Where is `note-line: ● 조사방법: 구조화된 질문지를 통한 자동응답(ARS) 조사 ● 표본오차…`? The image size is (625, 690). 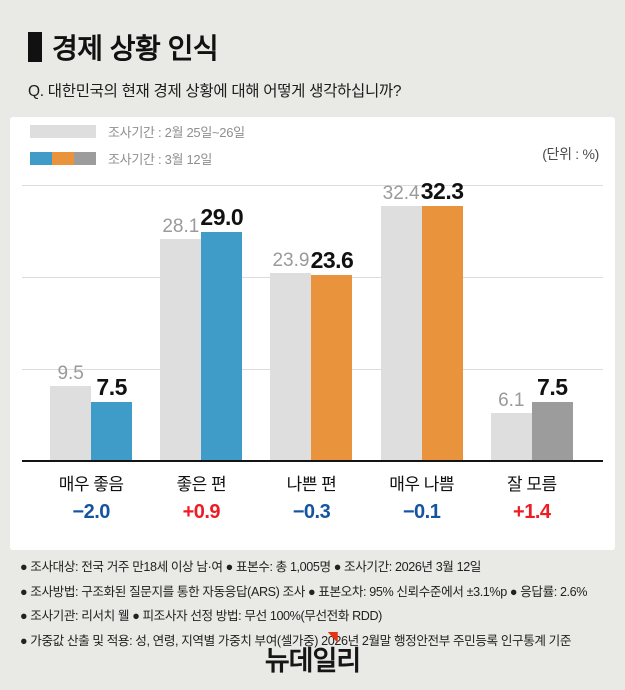 note-line: ● 조사방법: 구조화된 질문지를 통한 자동응답(ARS) 조사 ● 표본오차… is located at coordinates (304, 591).